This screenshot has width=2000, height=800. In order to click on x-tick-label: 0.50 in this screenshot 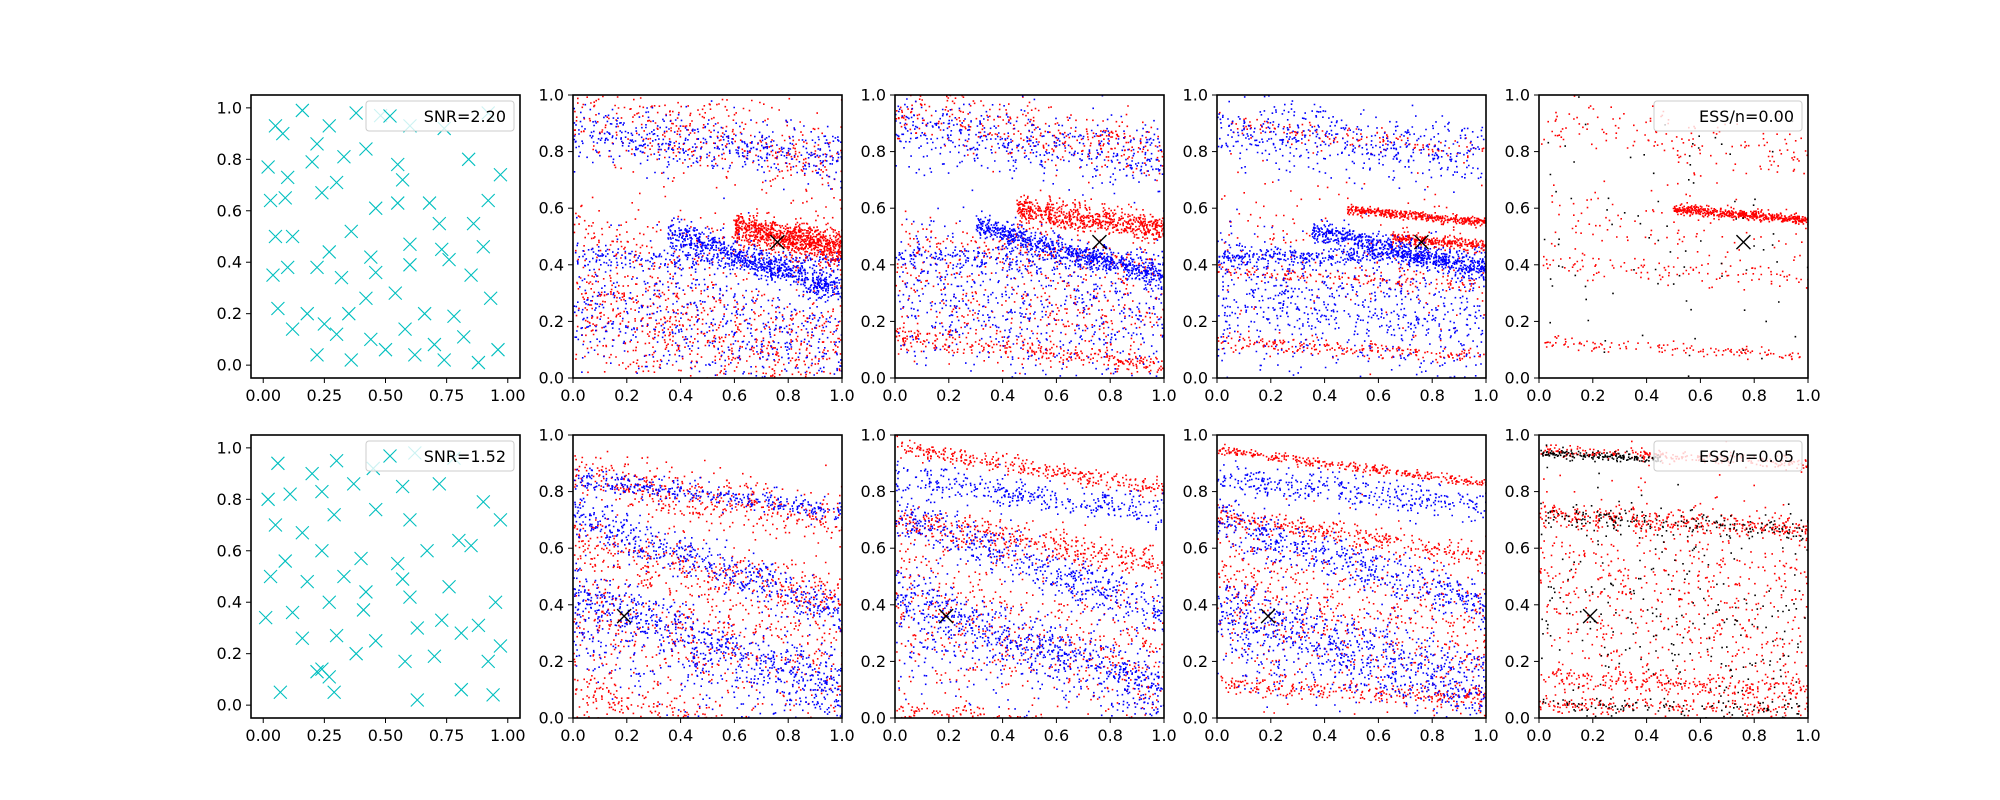, I will do `click(386, 735)`.